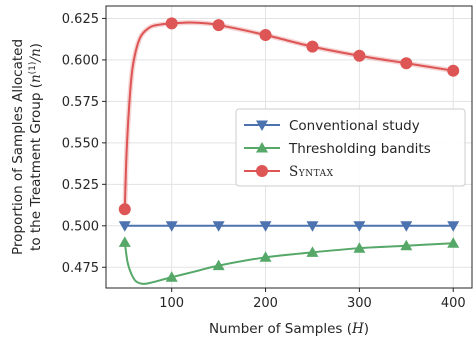  Describe the element at coordinates (311, 172) in the screenshot. I see `legend-label-syntax: Syntax` at that location.